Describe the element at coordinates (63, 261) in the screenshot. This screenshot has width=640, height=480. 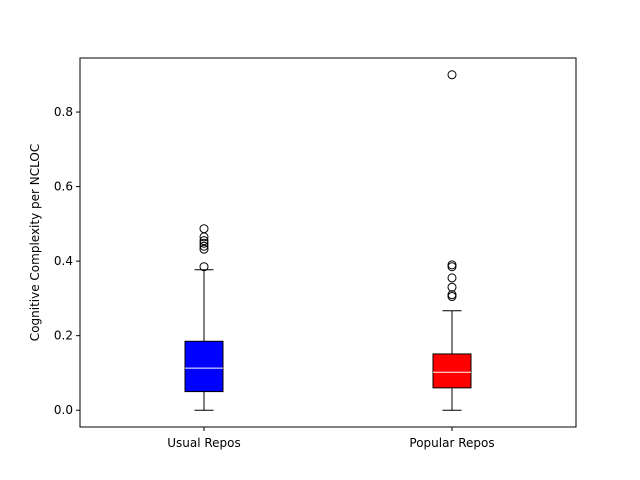
I see `y-tick-label: 0.4` at that location.